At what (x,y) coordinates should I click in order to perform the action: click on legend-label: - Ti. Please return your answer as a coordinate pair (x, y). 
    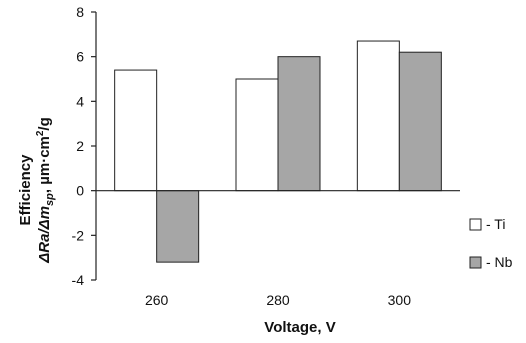
    Looking at the image, I should click on (495, 224).